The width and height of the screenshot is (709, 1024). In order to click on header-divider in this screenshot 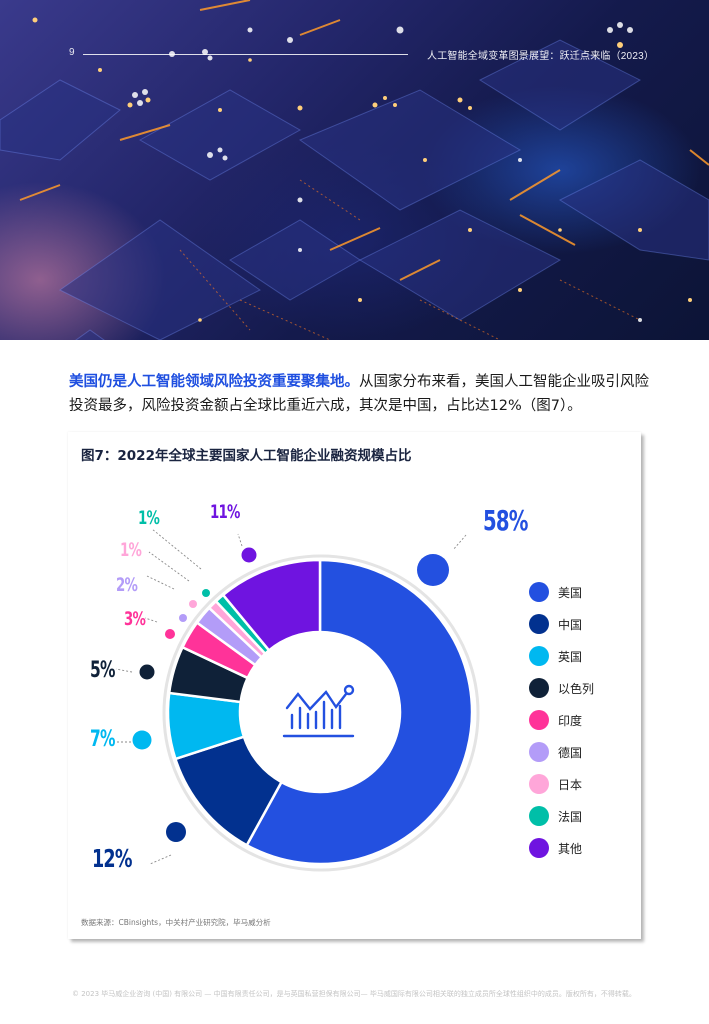, I will do `click(245, 54)`.